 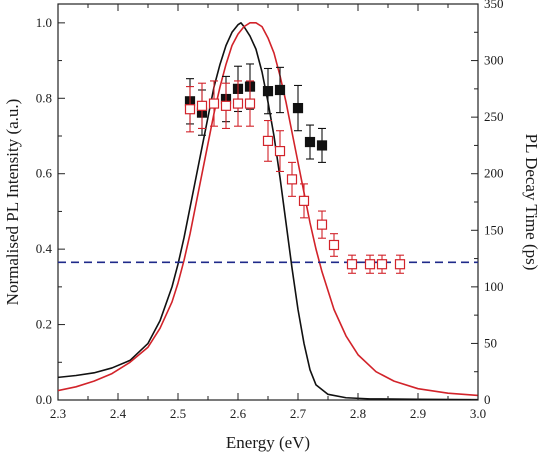 What do you see at coordinates (118, 413) in the screenshot?
I see `x-tick-label: 2.4` at bounding box center [118, 413].